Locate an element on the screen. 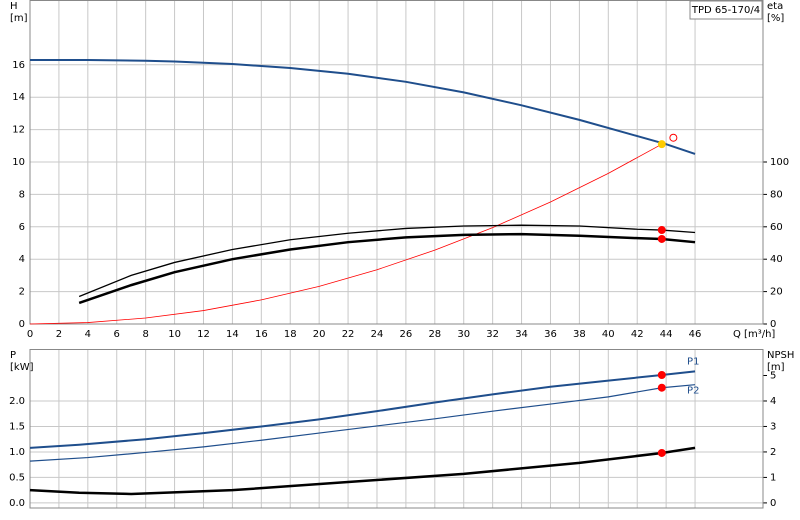 The width and height of the screenshot is (800, 520). y2-tick-label: 60 is located at coordinates (776, 227).